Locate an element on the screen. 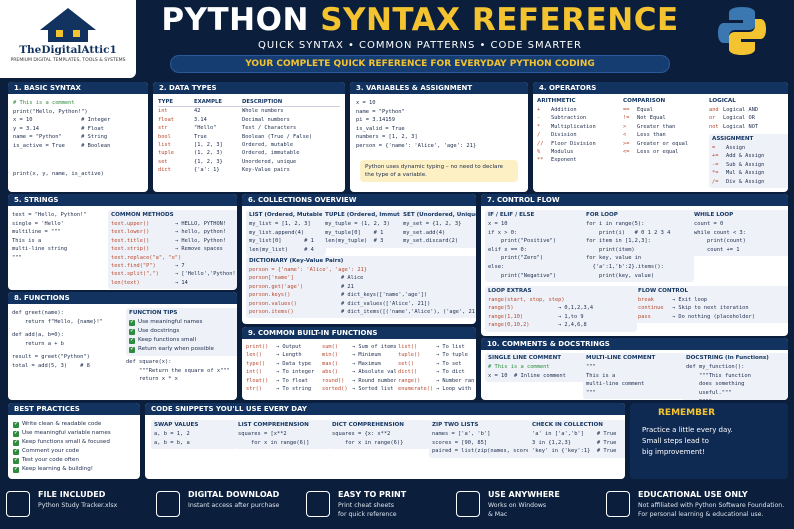 The height and width of the screenshot is (529, 794). python-logo is located at coordinates (742, 31).